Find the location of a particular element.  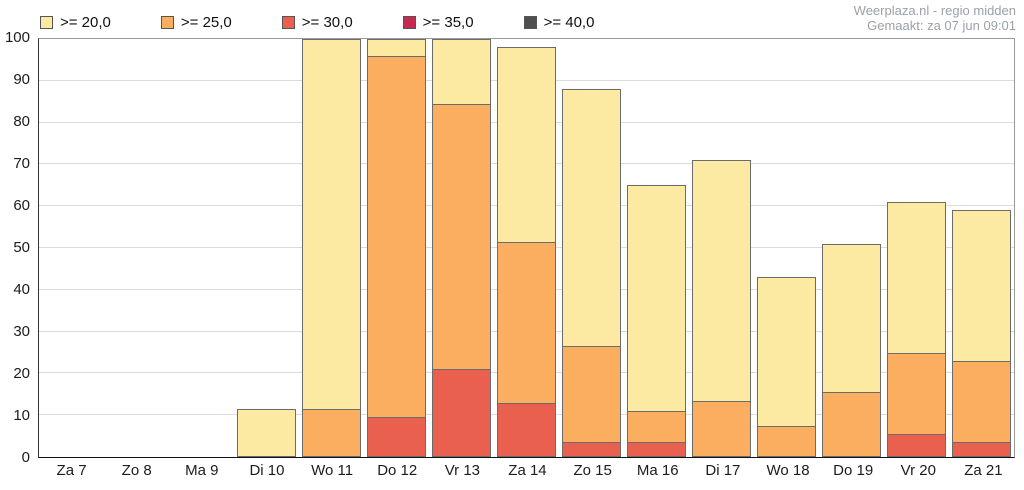

x-tick-label: Zo 8 is located at coordinates (136, 470).